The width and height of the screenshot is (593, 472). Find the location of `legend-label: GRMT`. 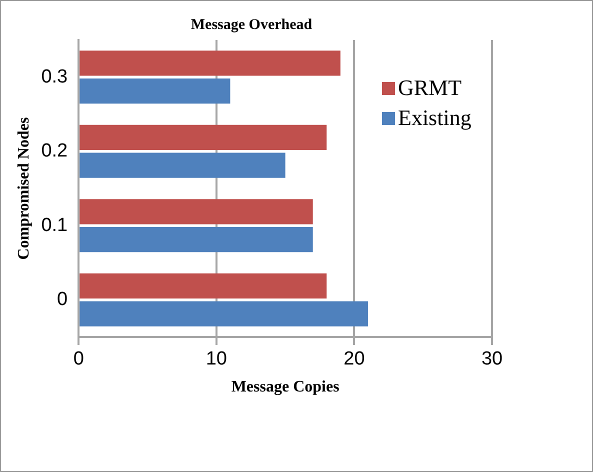

legend-label: GRMT is located at coordinates (430, 88).